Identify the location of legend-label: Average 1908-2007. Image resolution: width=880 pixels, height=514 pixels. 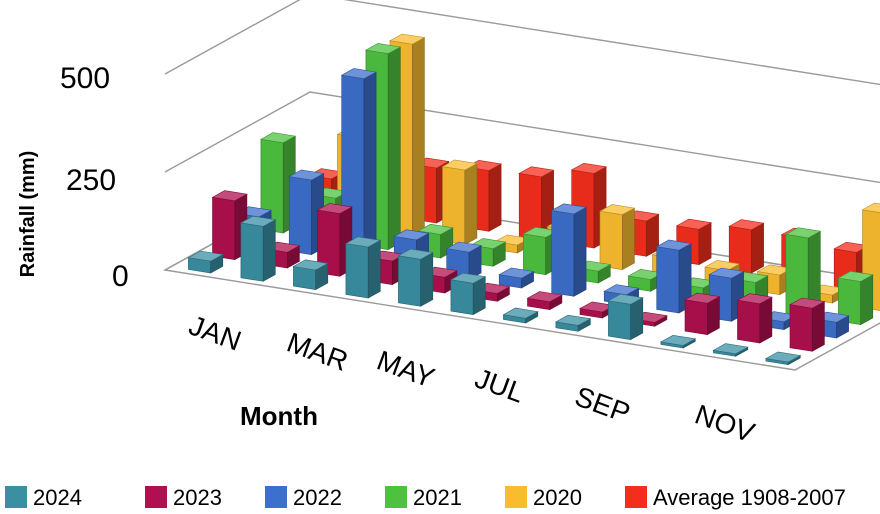
(749, 497).